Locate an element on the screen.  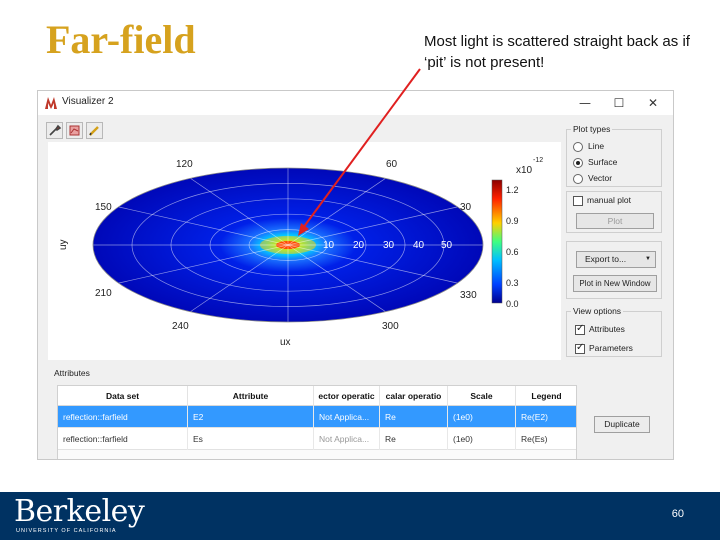
close-button: ✕ is located at coordinates (653, 103).